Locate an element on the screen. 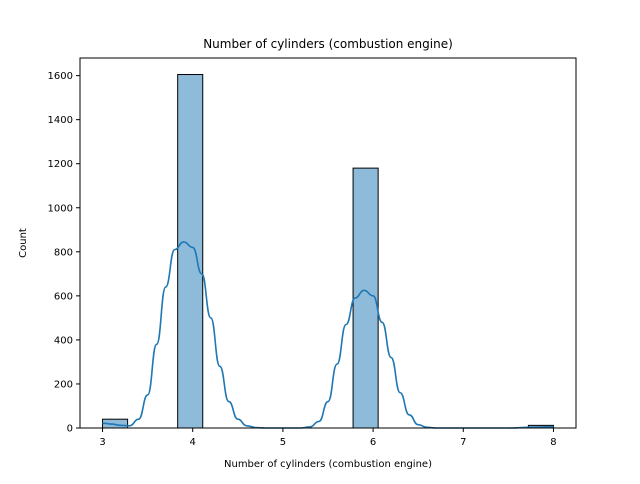 The image size is (640, 484). y-tick-label: 1200 is located at coordinates (60, 164).